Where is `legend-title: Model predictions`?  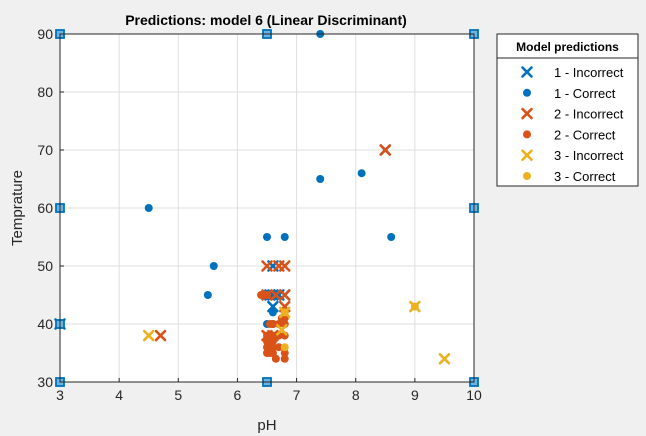 legend-title: Model predictions is located at coordinates (567, 47).